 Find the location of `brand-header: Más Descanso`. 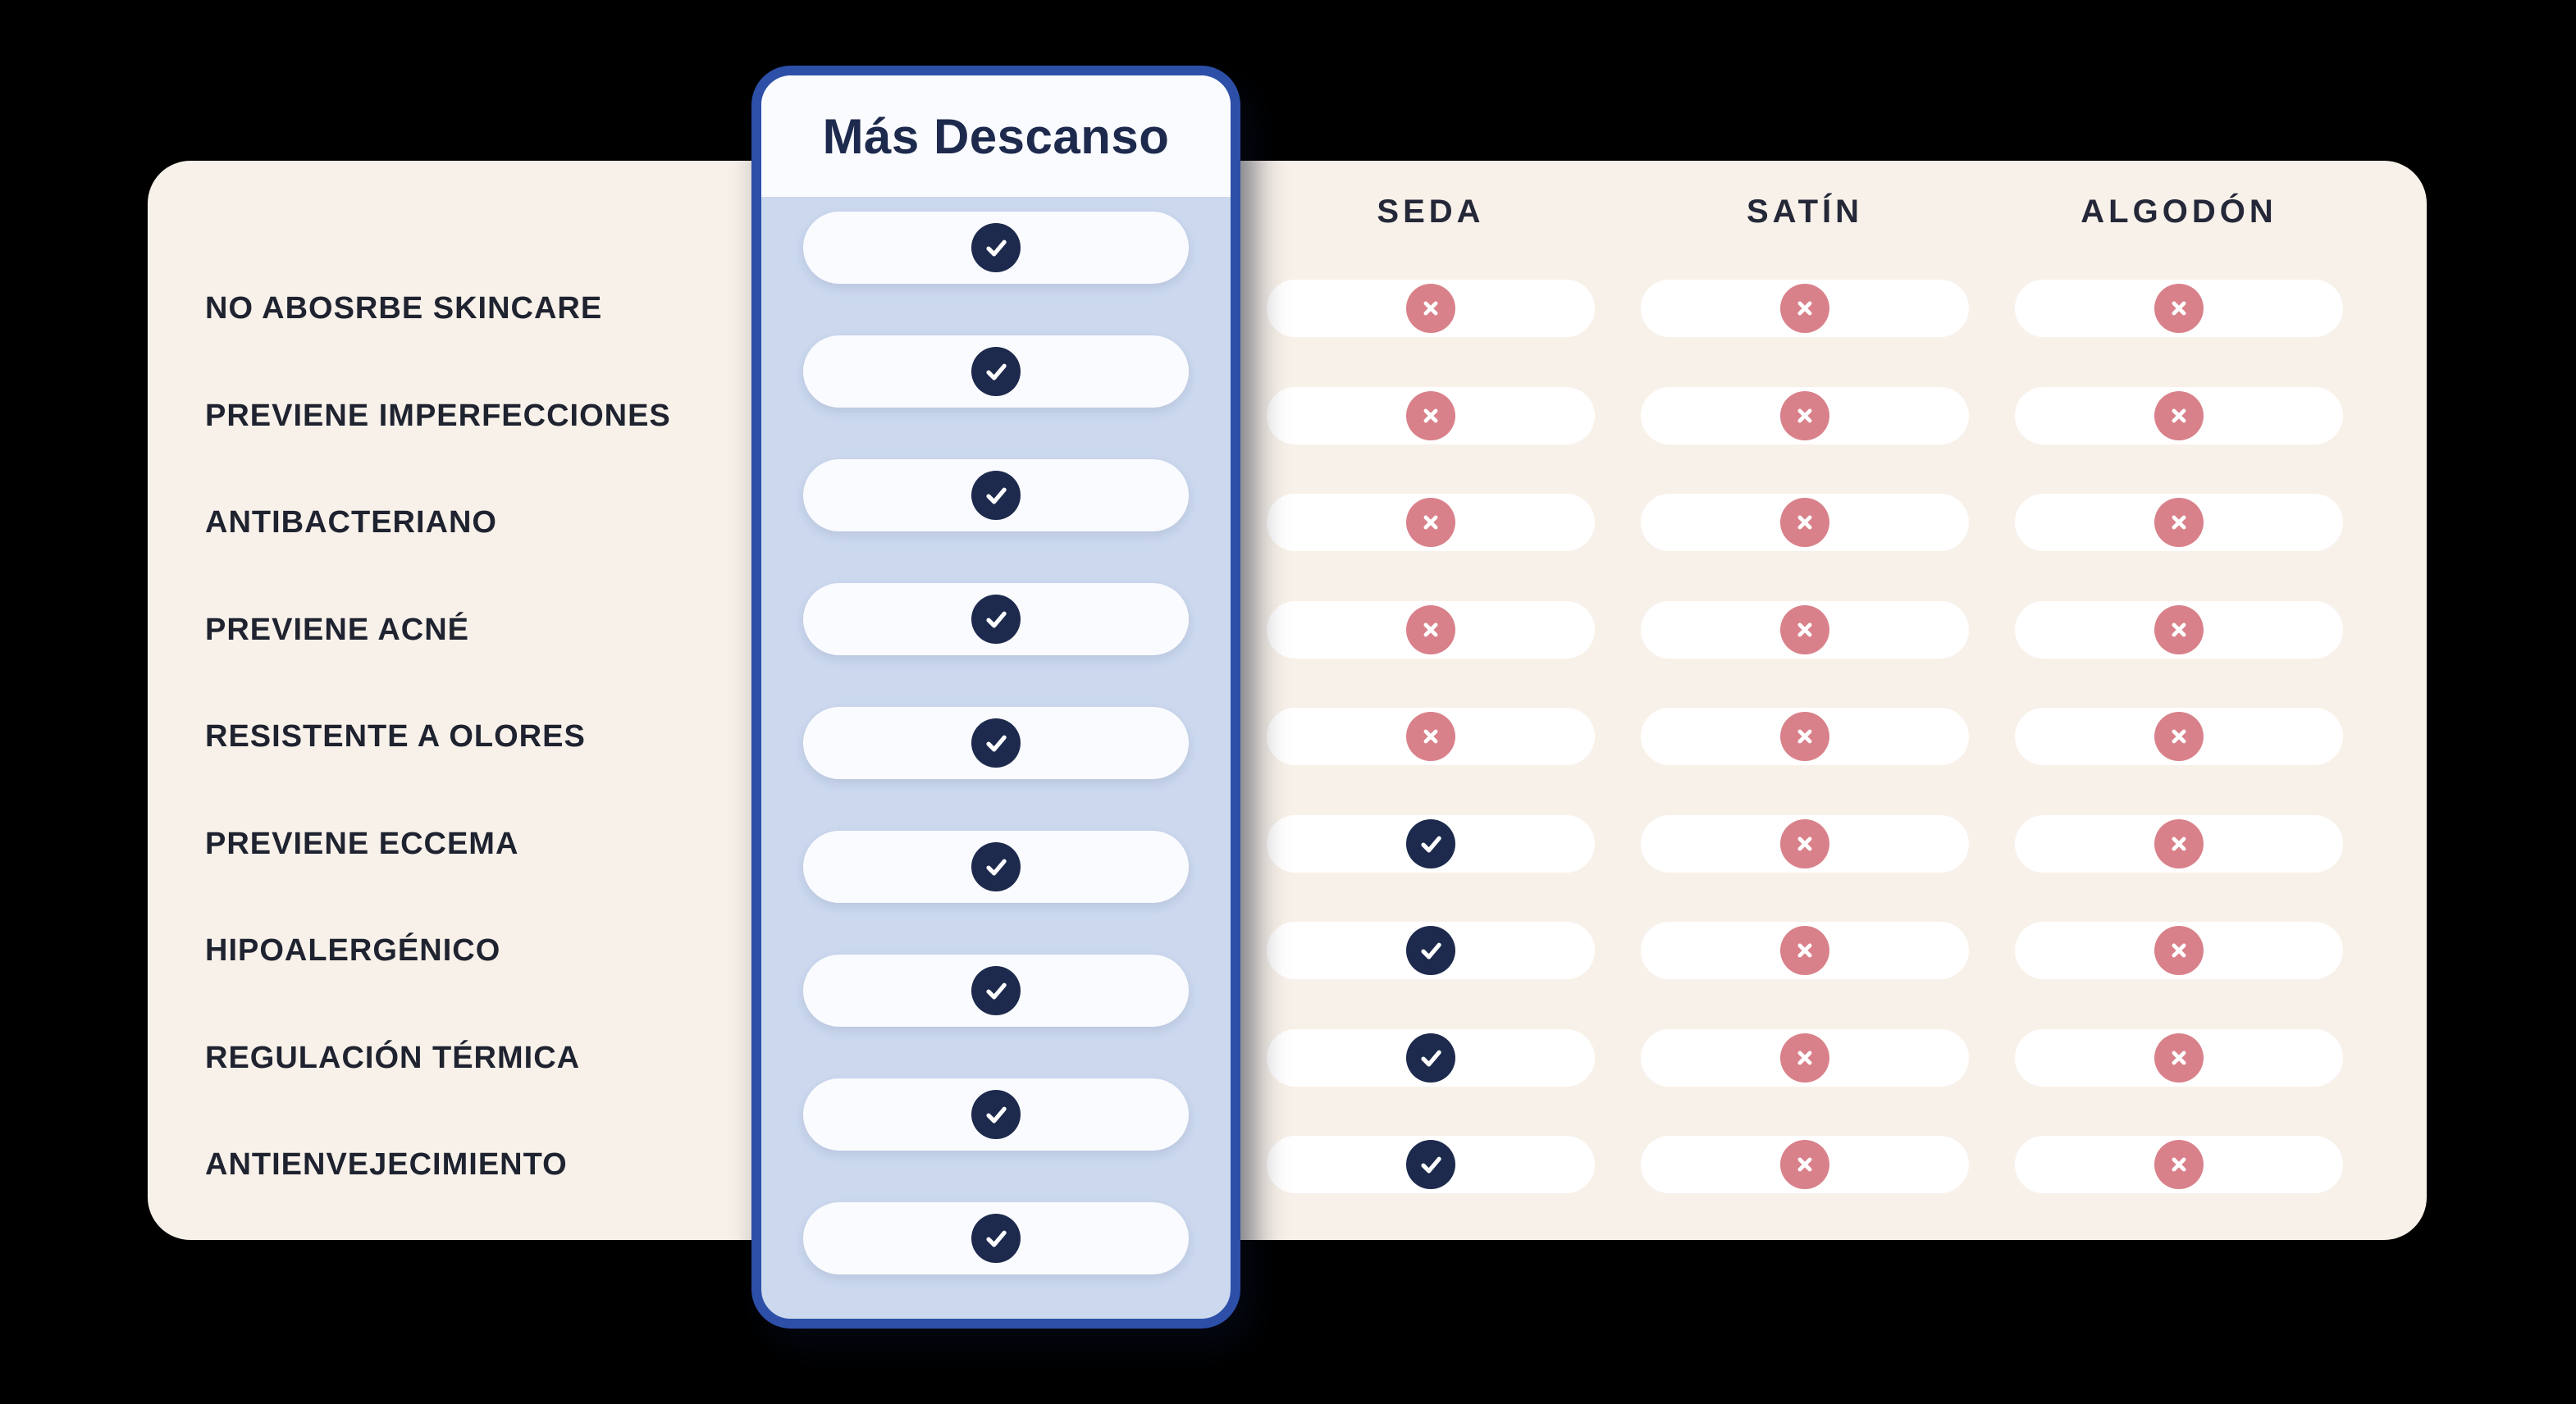

brand-header: Más Descanso is located at coordinates (996, 136).